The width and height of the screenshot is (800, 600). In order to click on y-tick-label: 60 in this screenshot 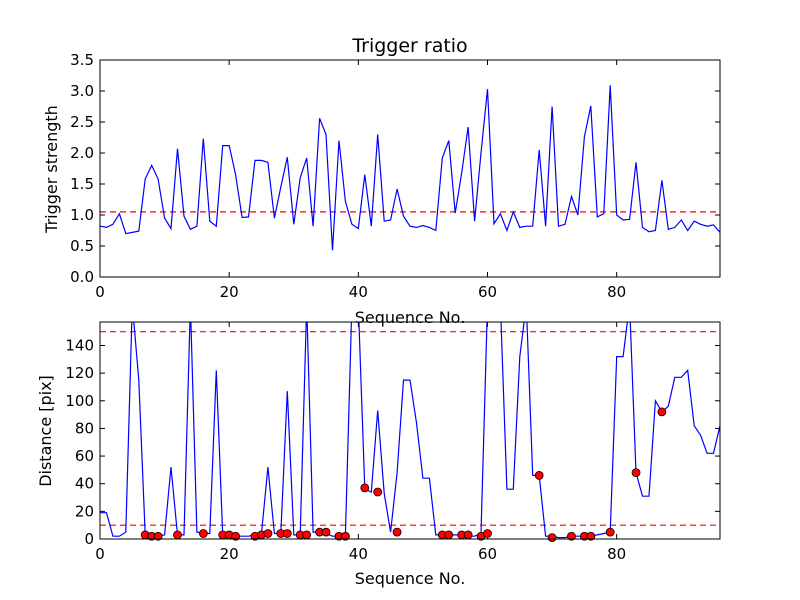, I will do `click(84, 456)`.